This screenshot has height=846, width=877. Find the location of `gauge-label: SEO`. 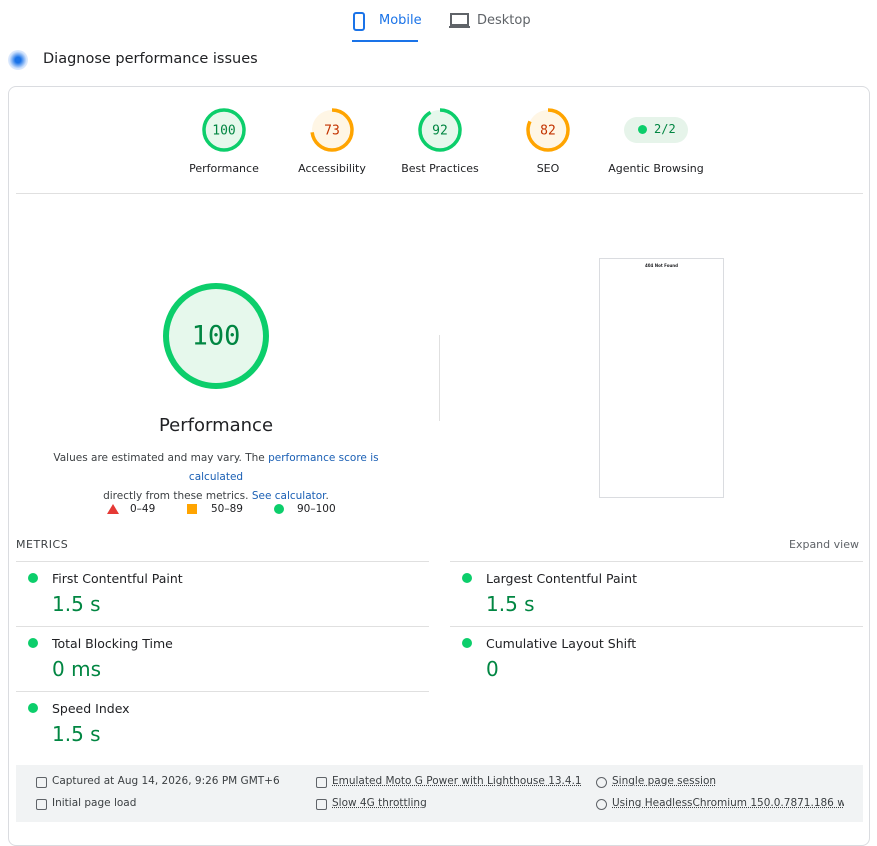

gauge-label: SEO is located at coordinates (548, 168).